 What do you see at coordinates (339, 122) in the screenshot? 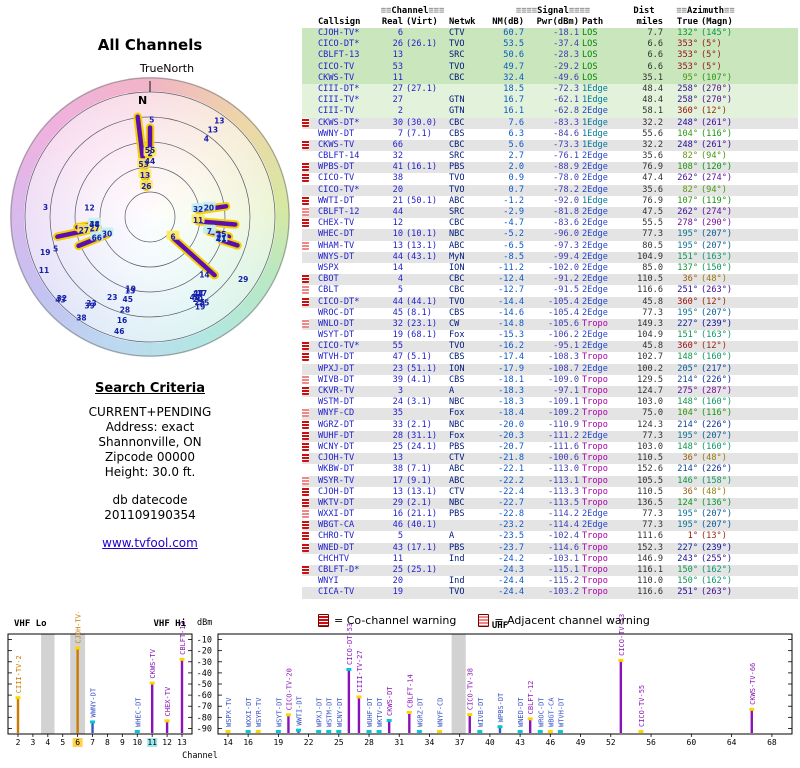
I see `callsign-link: CKWS-DT*` at bounding box center [339, 122].